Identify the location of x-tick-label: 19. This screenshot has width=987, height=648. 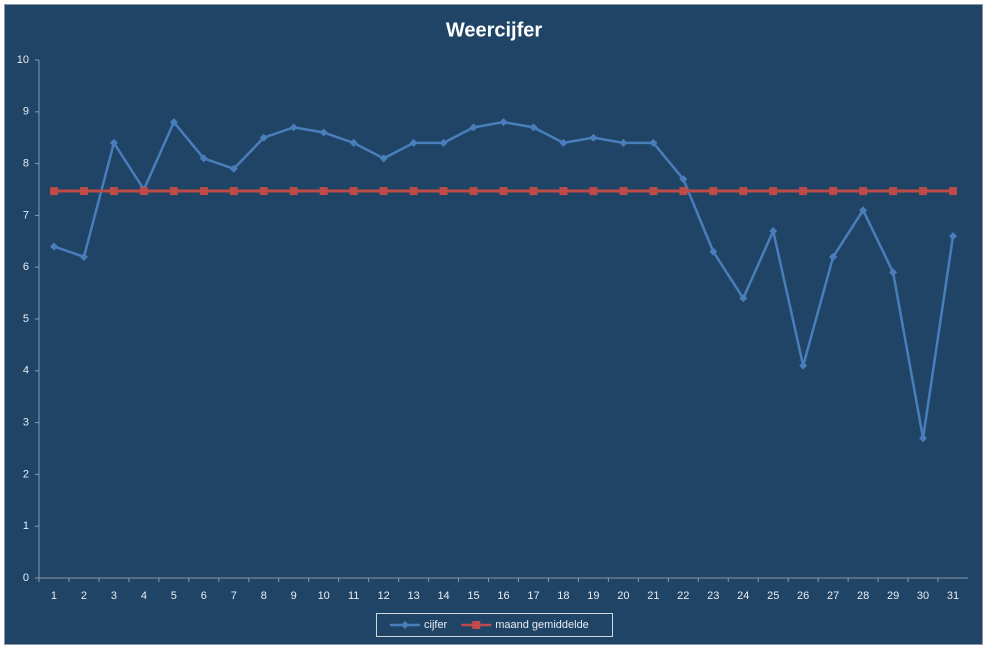
(593, 596).